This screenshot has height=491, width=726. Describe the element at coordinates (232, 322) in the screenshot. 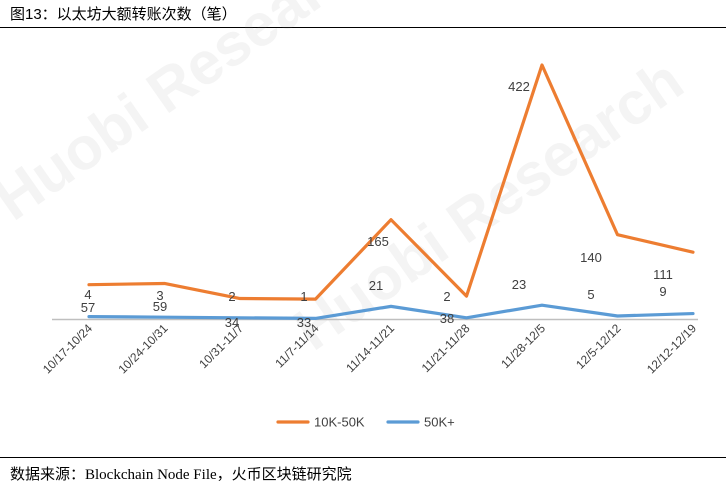

I see `data-label: 34` at that location.